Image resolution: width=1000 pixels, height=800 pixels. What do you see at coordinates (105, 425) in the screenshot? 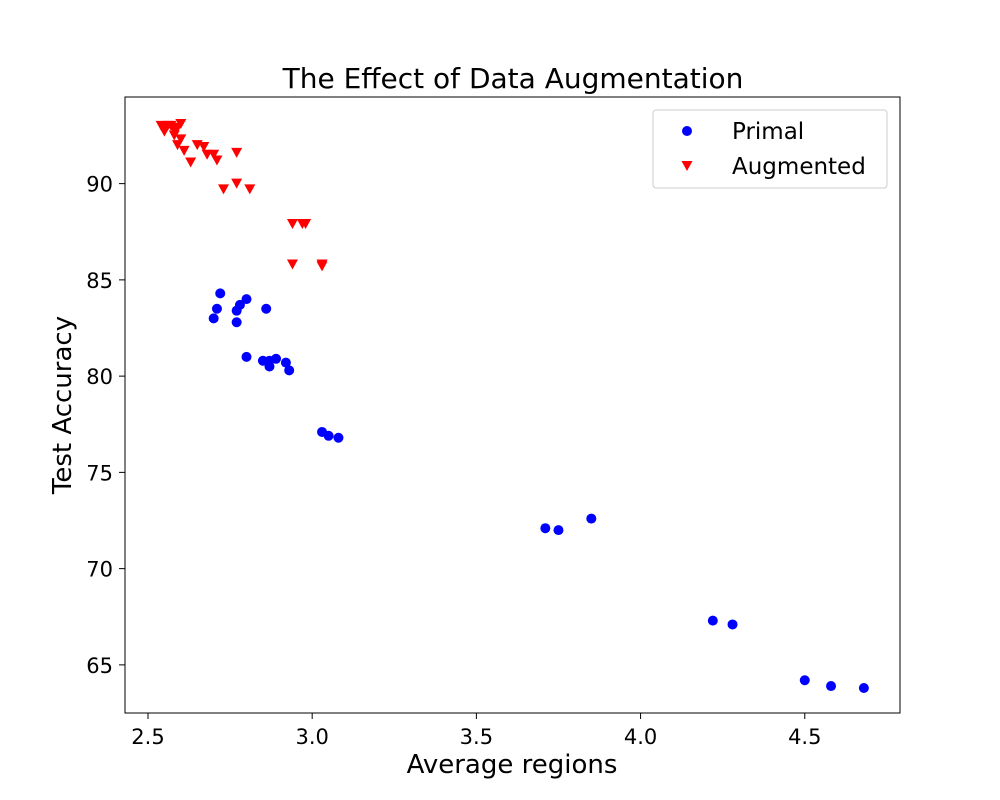
I see `y-axis: 65 70 75 80 85 90` at bounding box center [105, 425].